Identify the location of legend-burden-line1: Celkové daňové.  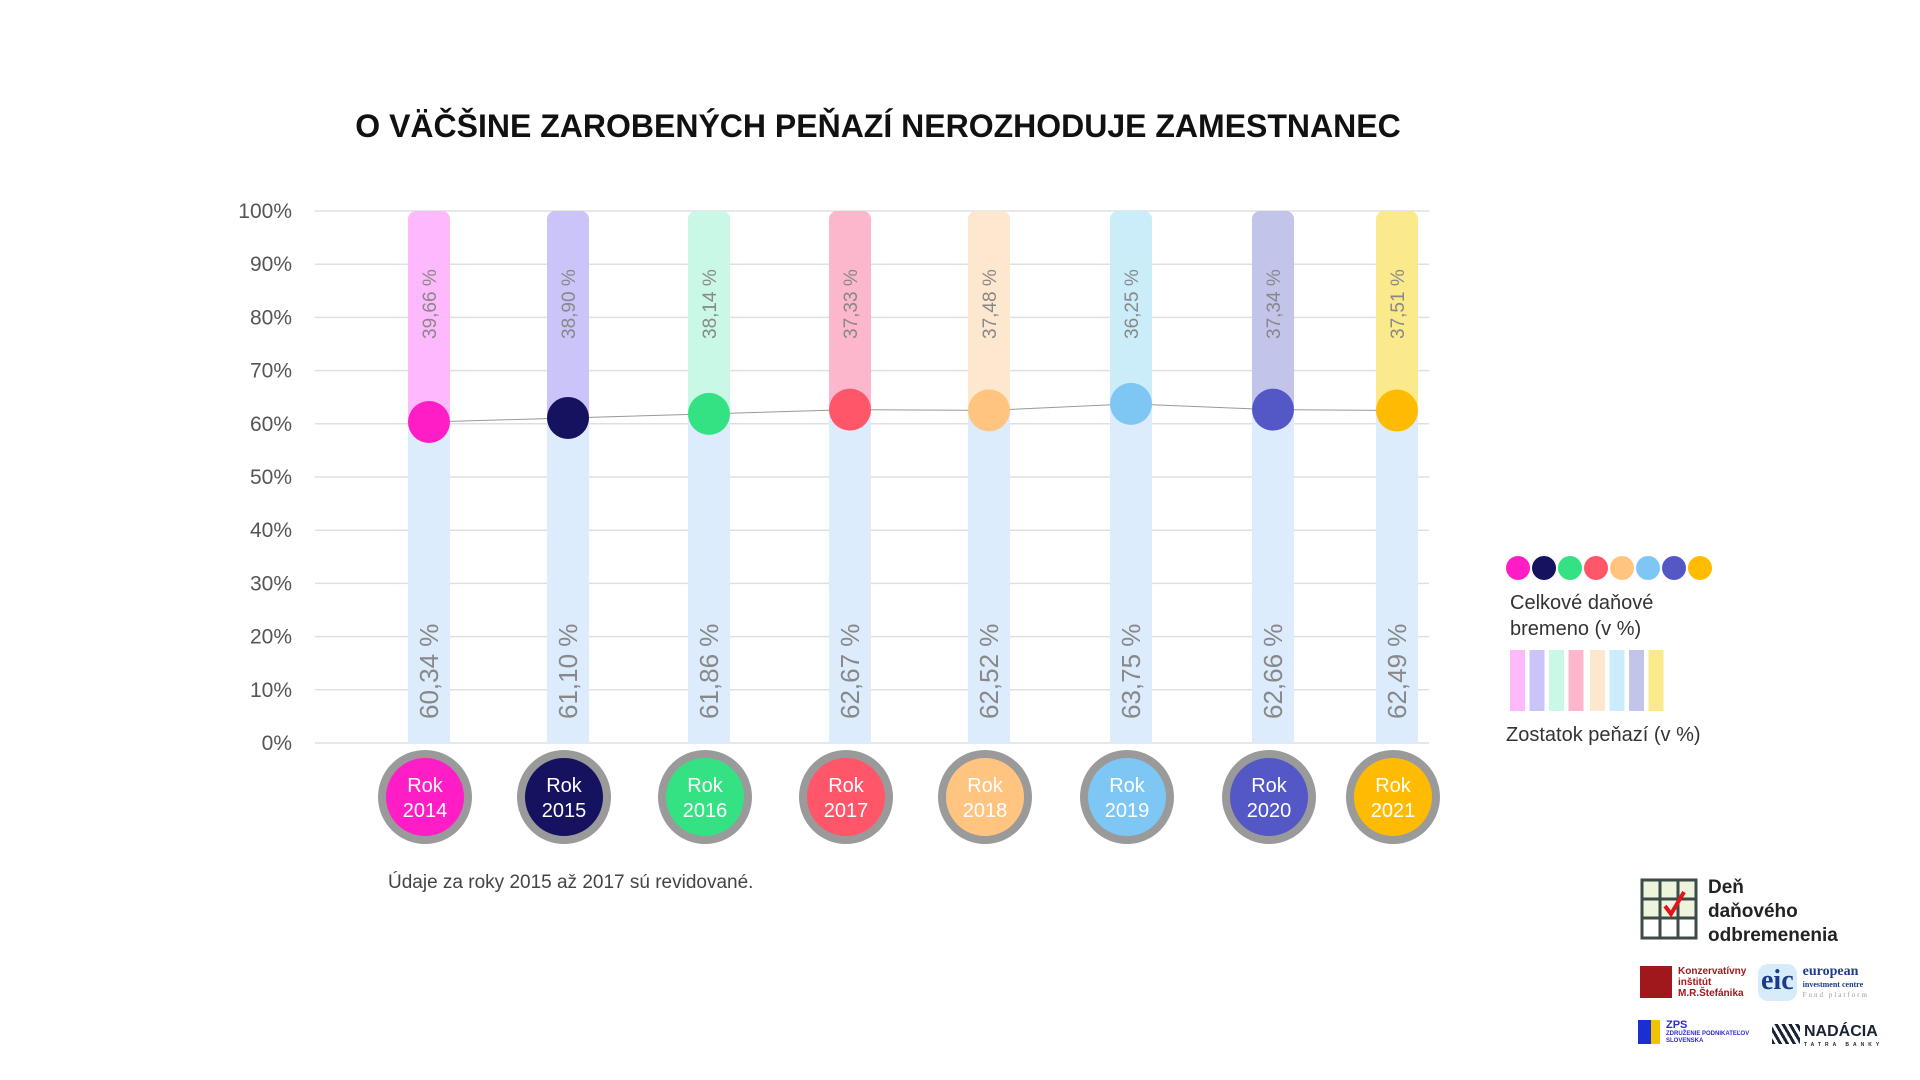
(1582, 603).